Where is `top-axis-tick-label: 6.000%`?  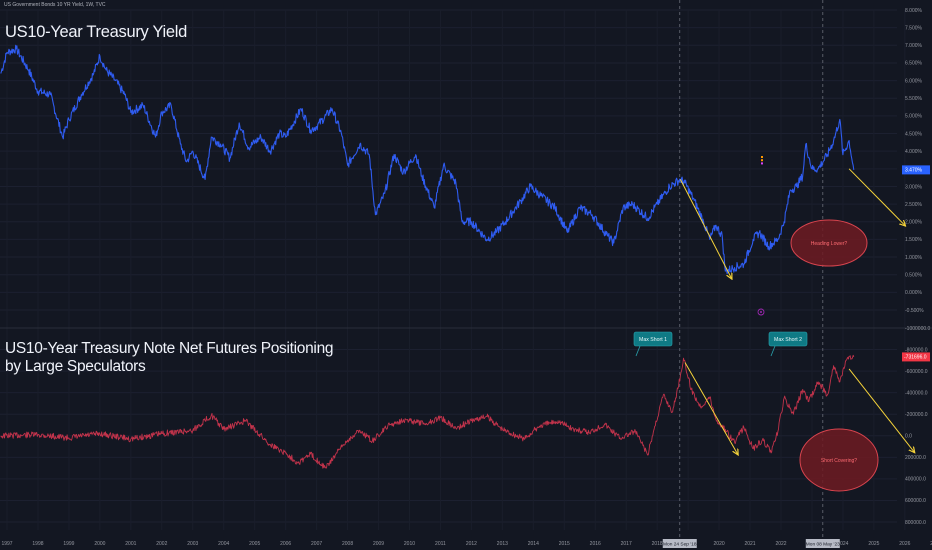
top-axis-tick-label: 6.000% is located at coordinates (914, 81).